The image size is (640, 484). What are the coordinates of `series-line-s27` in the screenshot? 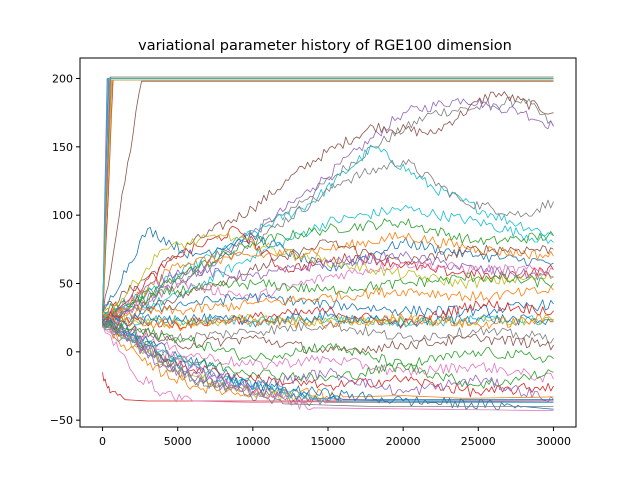 It's located at (328, 302).